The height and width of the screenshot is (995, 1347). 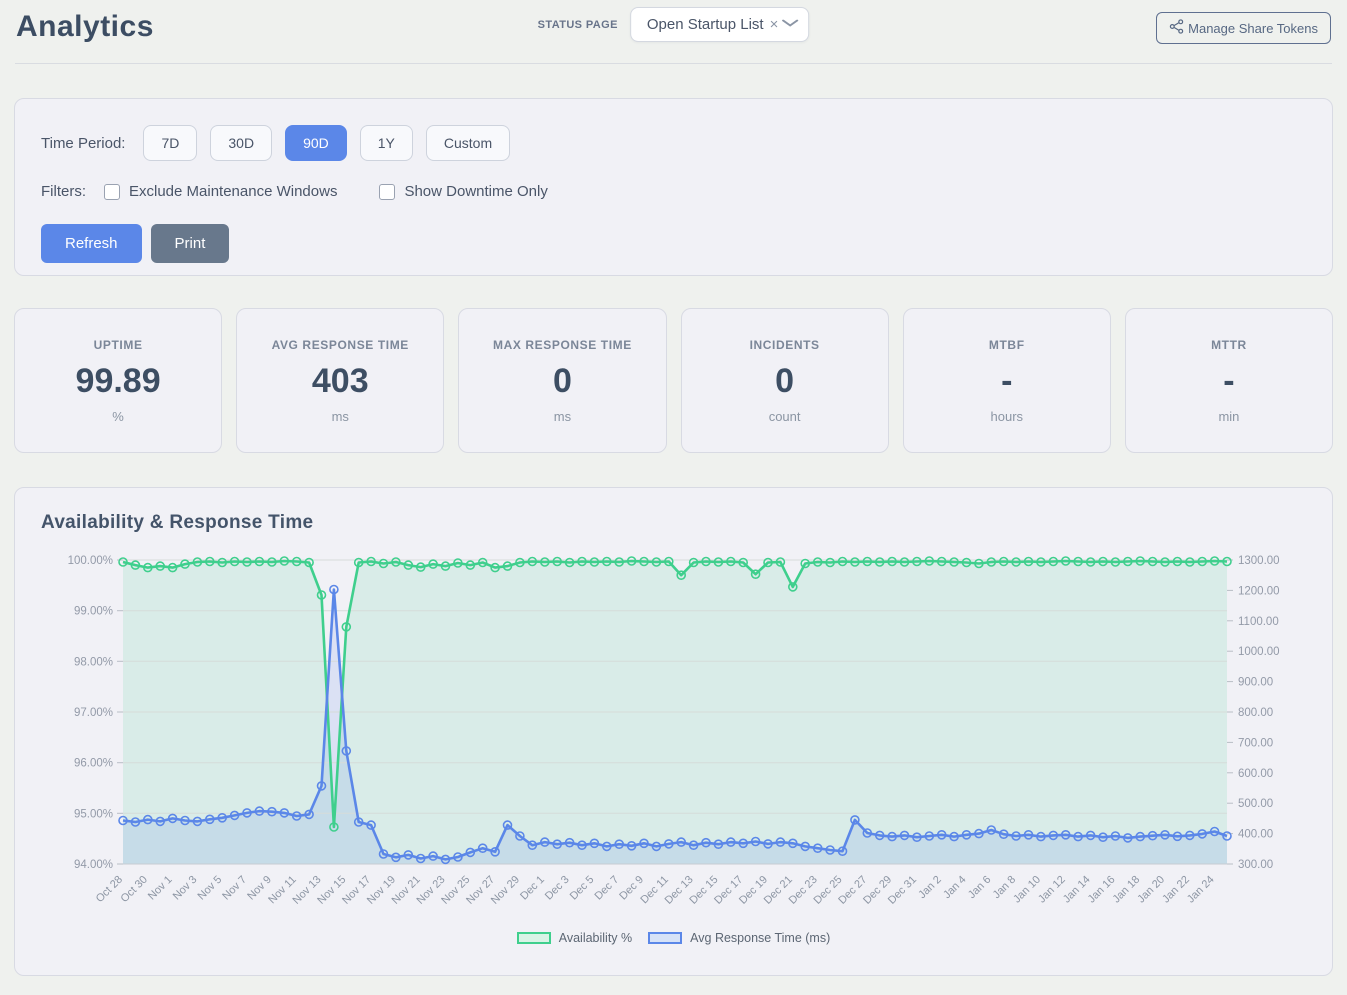 I want to click on exclude-maintenance-label: Exclude Maintenance Windows, so click(x=233, y=191).